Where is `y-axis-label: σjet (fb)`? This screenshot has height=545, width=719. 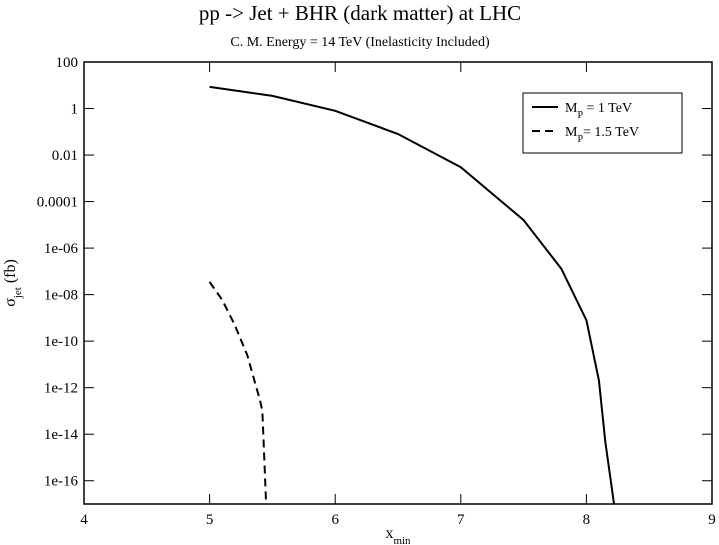 y-axis-label: σjet (fb) is located at coordinates (13, 283).